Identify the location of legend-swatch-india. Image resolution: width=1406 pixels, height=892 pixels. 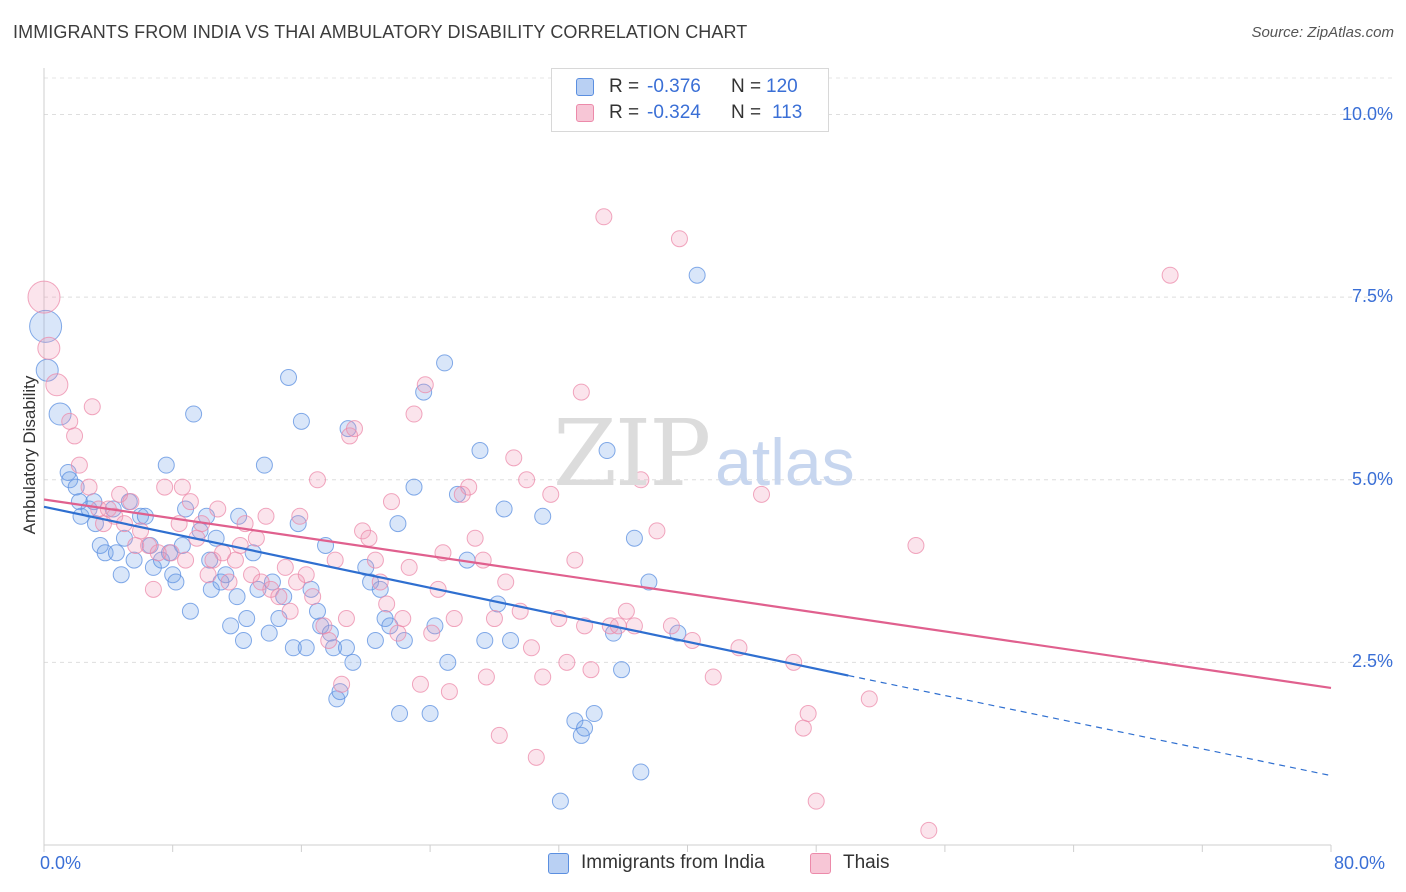
(585, 87).